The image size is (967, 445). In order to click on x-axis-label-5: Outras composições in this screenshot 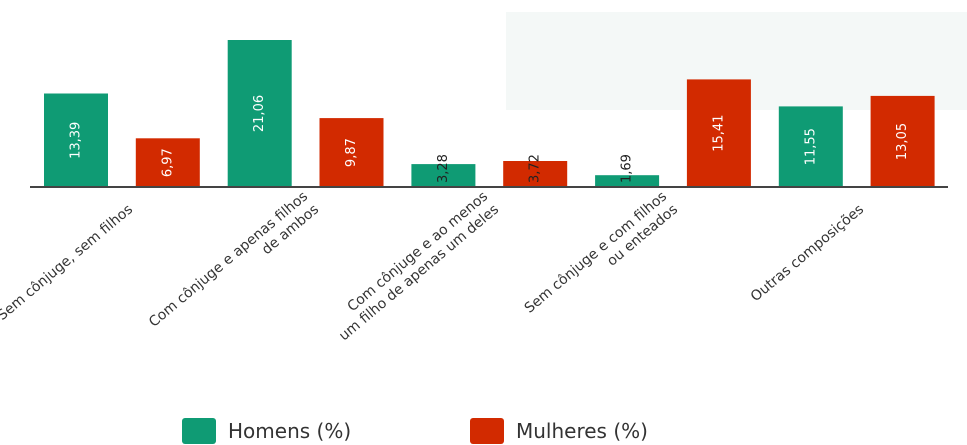, I will do `click(807, 253)`.